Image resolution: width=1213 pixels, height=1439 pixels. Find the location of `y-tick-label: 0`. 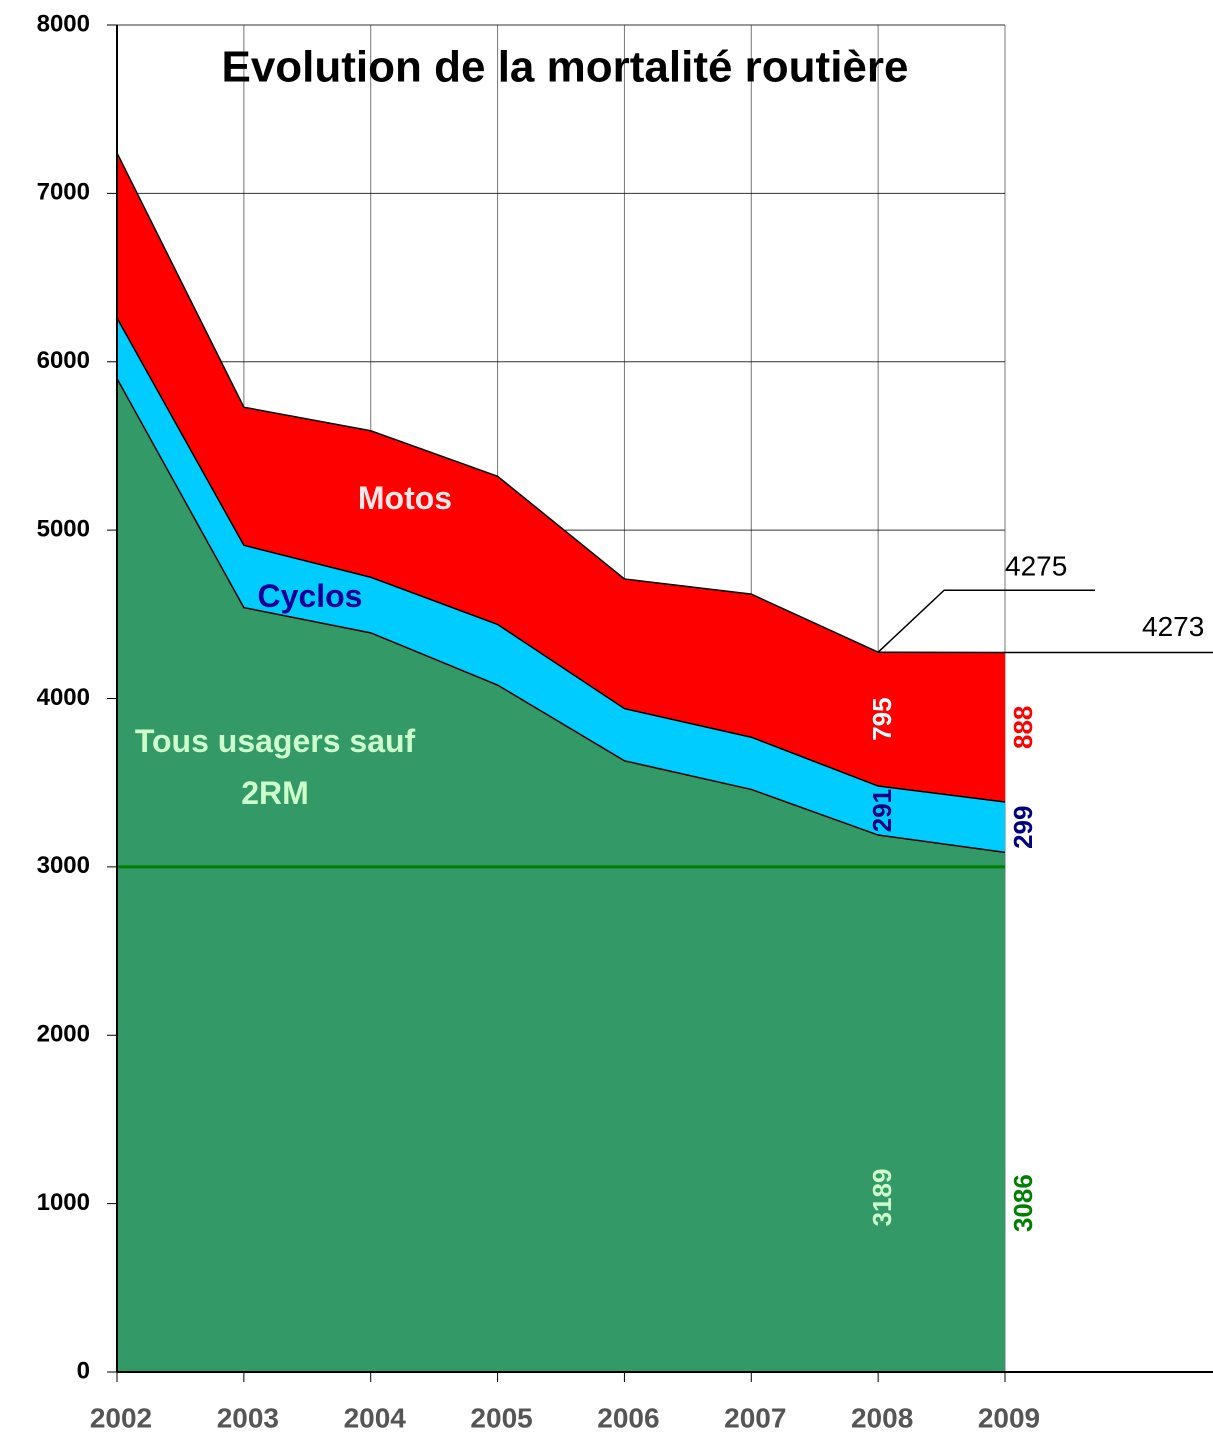

y-tick-label: 0 is located at coordinates (83, 1370).